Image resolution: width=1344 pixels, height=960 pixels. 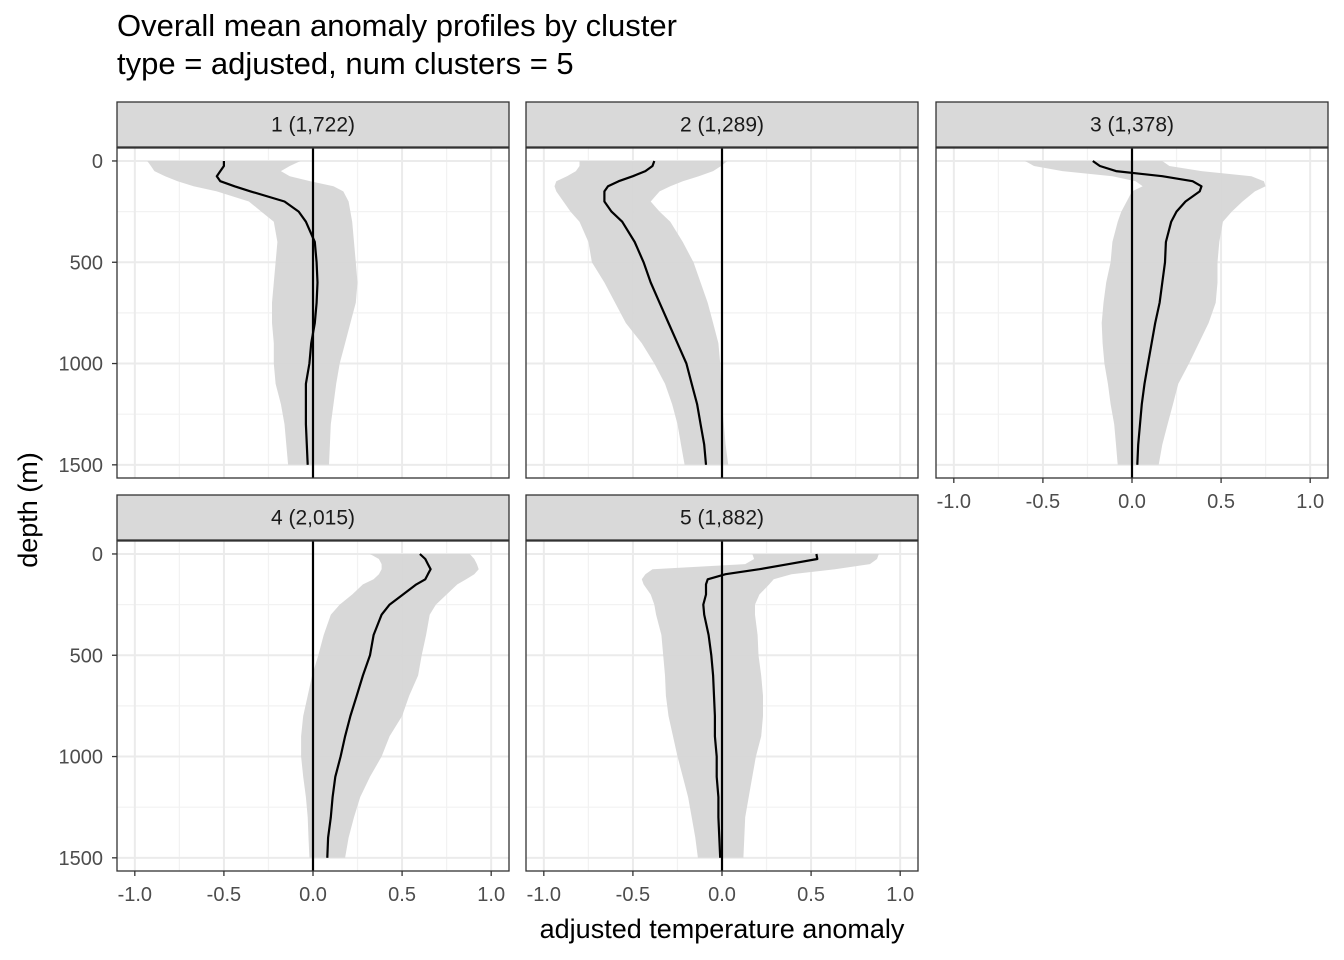 What do you see at coordinates (722, 929) in the screenshot?
I see `x-axis-title: adjusted temperature anomaly` at bounding box center [722, 929].